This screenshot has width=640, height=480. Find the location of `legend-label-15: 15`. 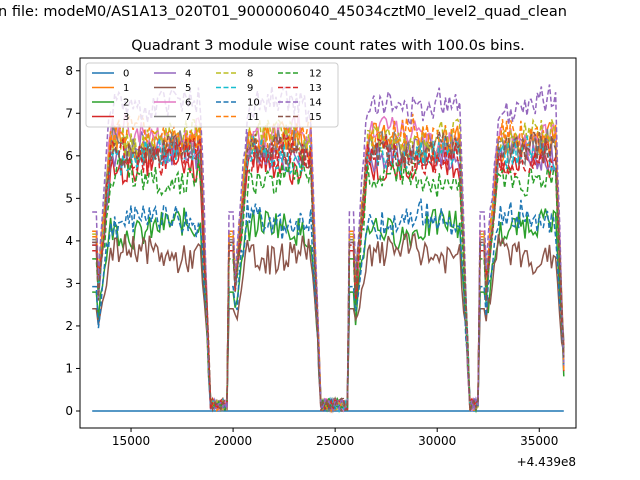

legend-label-15: 15 is located at coordinates (315, 117).